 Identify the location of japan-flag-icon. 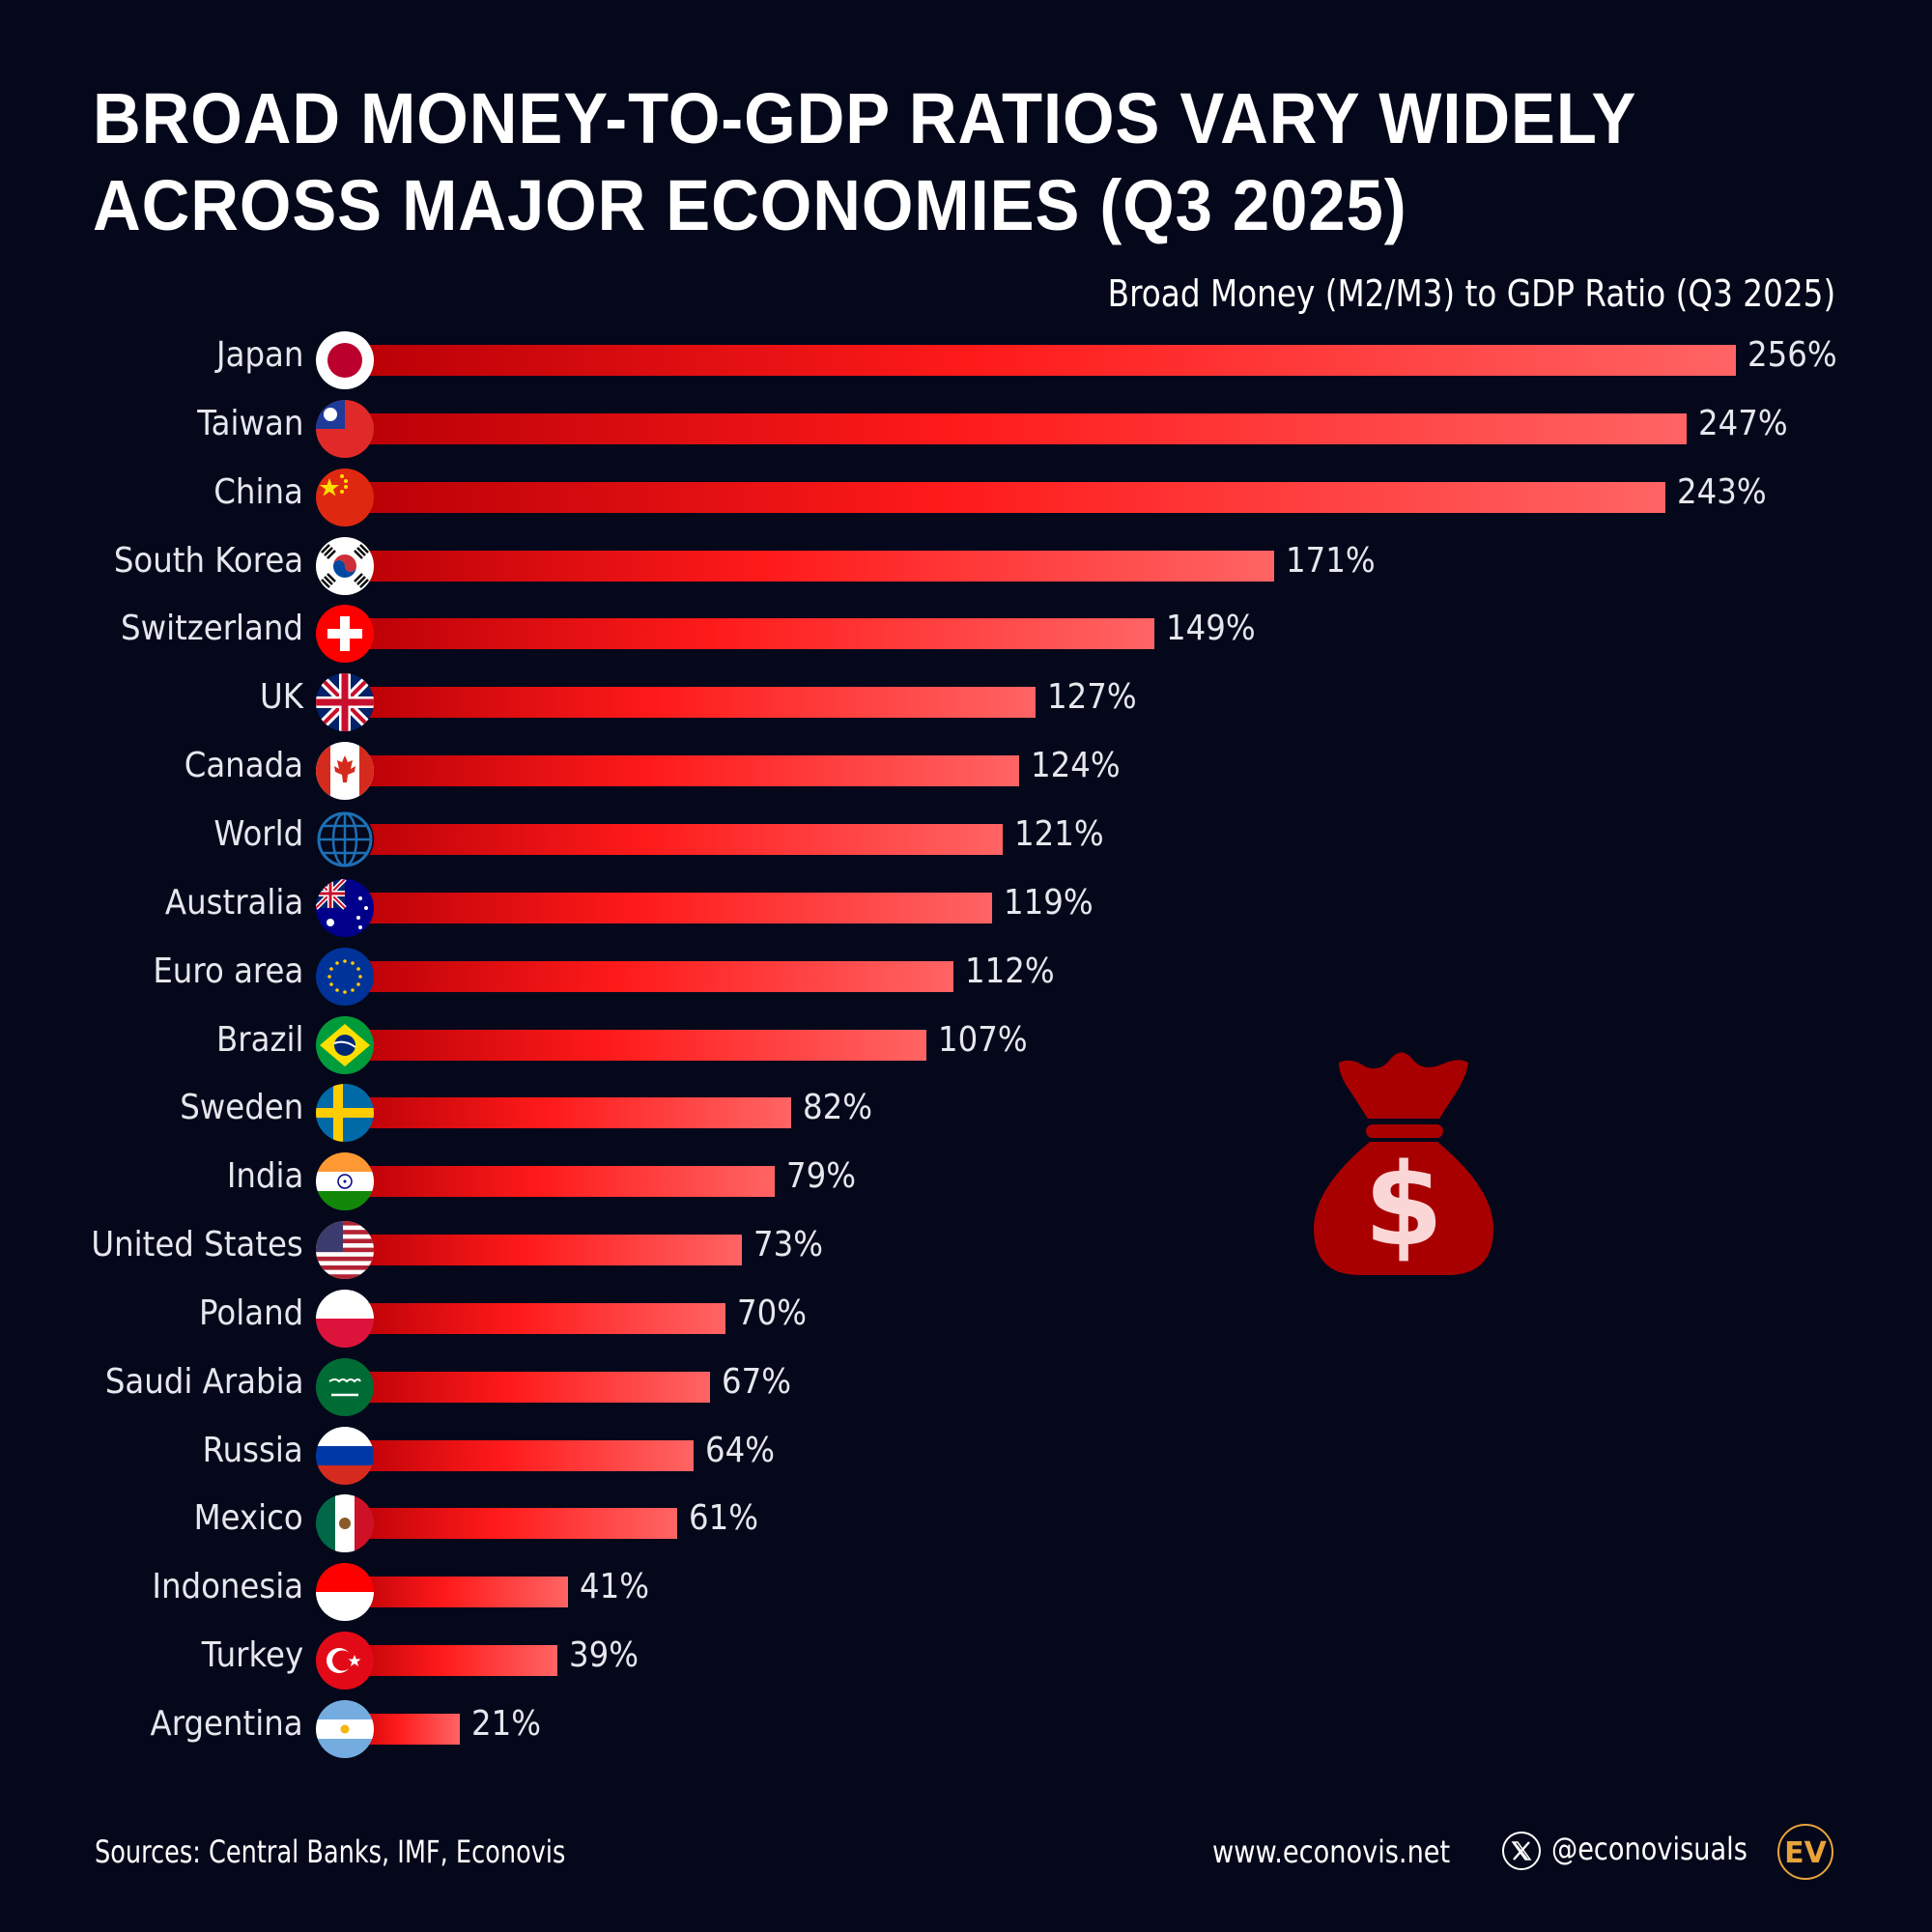
(345, 360).